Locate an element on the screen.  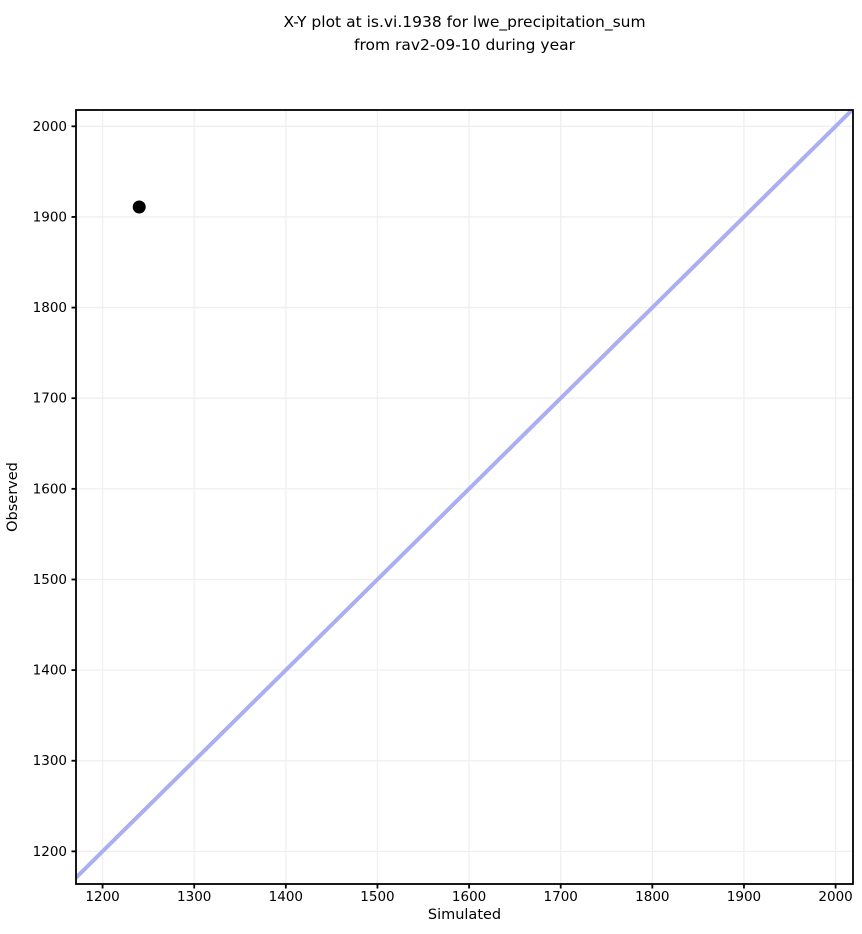
y-tick-label: 1200 is located at coordinates (50, 852).